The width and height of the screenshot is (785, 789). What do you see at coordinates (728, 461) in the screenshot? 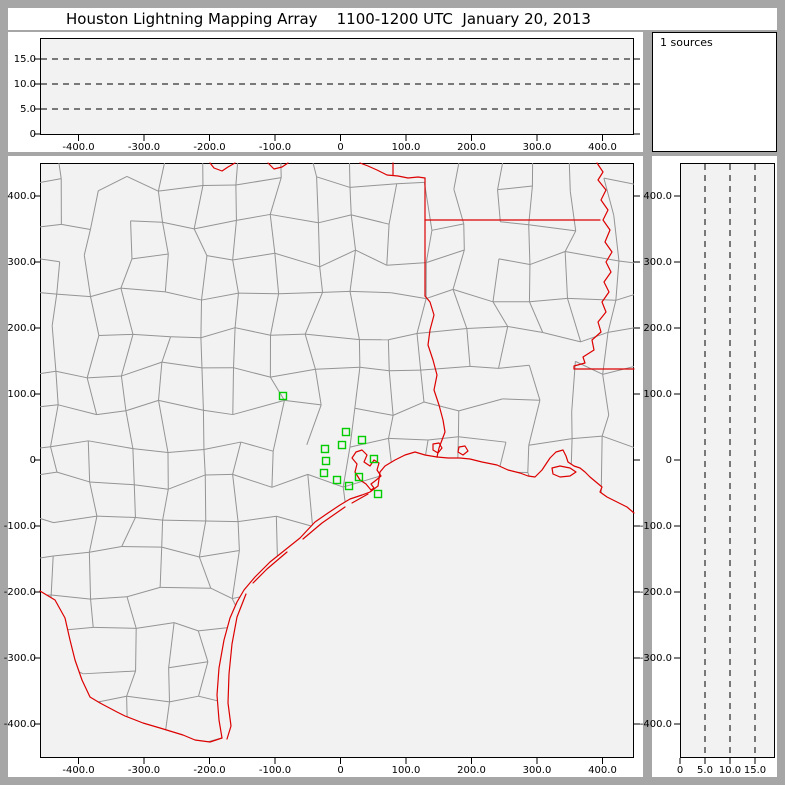
I see `altitude-ns-plot-area` at bounding box center [728, 461].